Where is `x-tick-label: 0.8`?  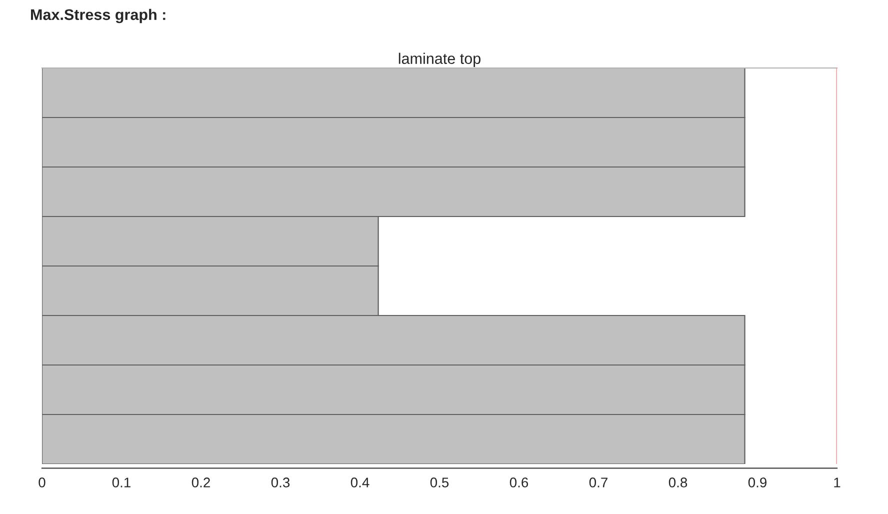
x-tick-label: 0.8 is located at coordinates (678, 483).